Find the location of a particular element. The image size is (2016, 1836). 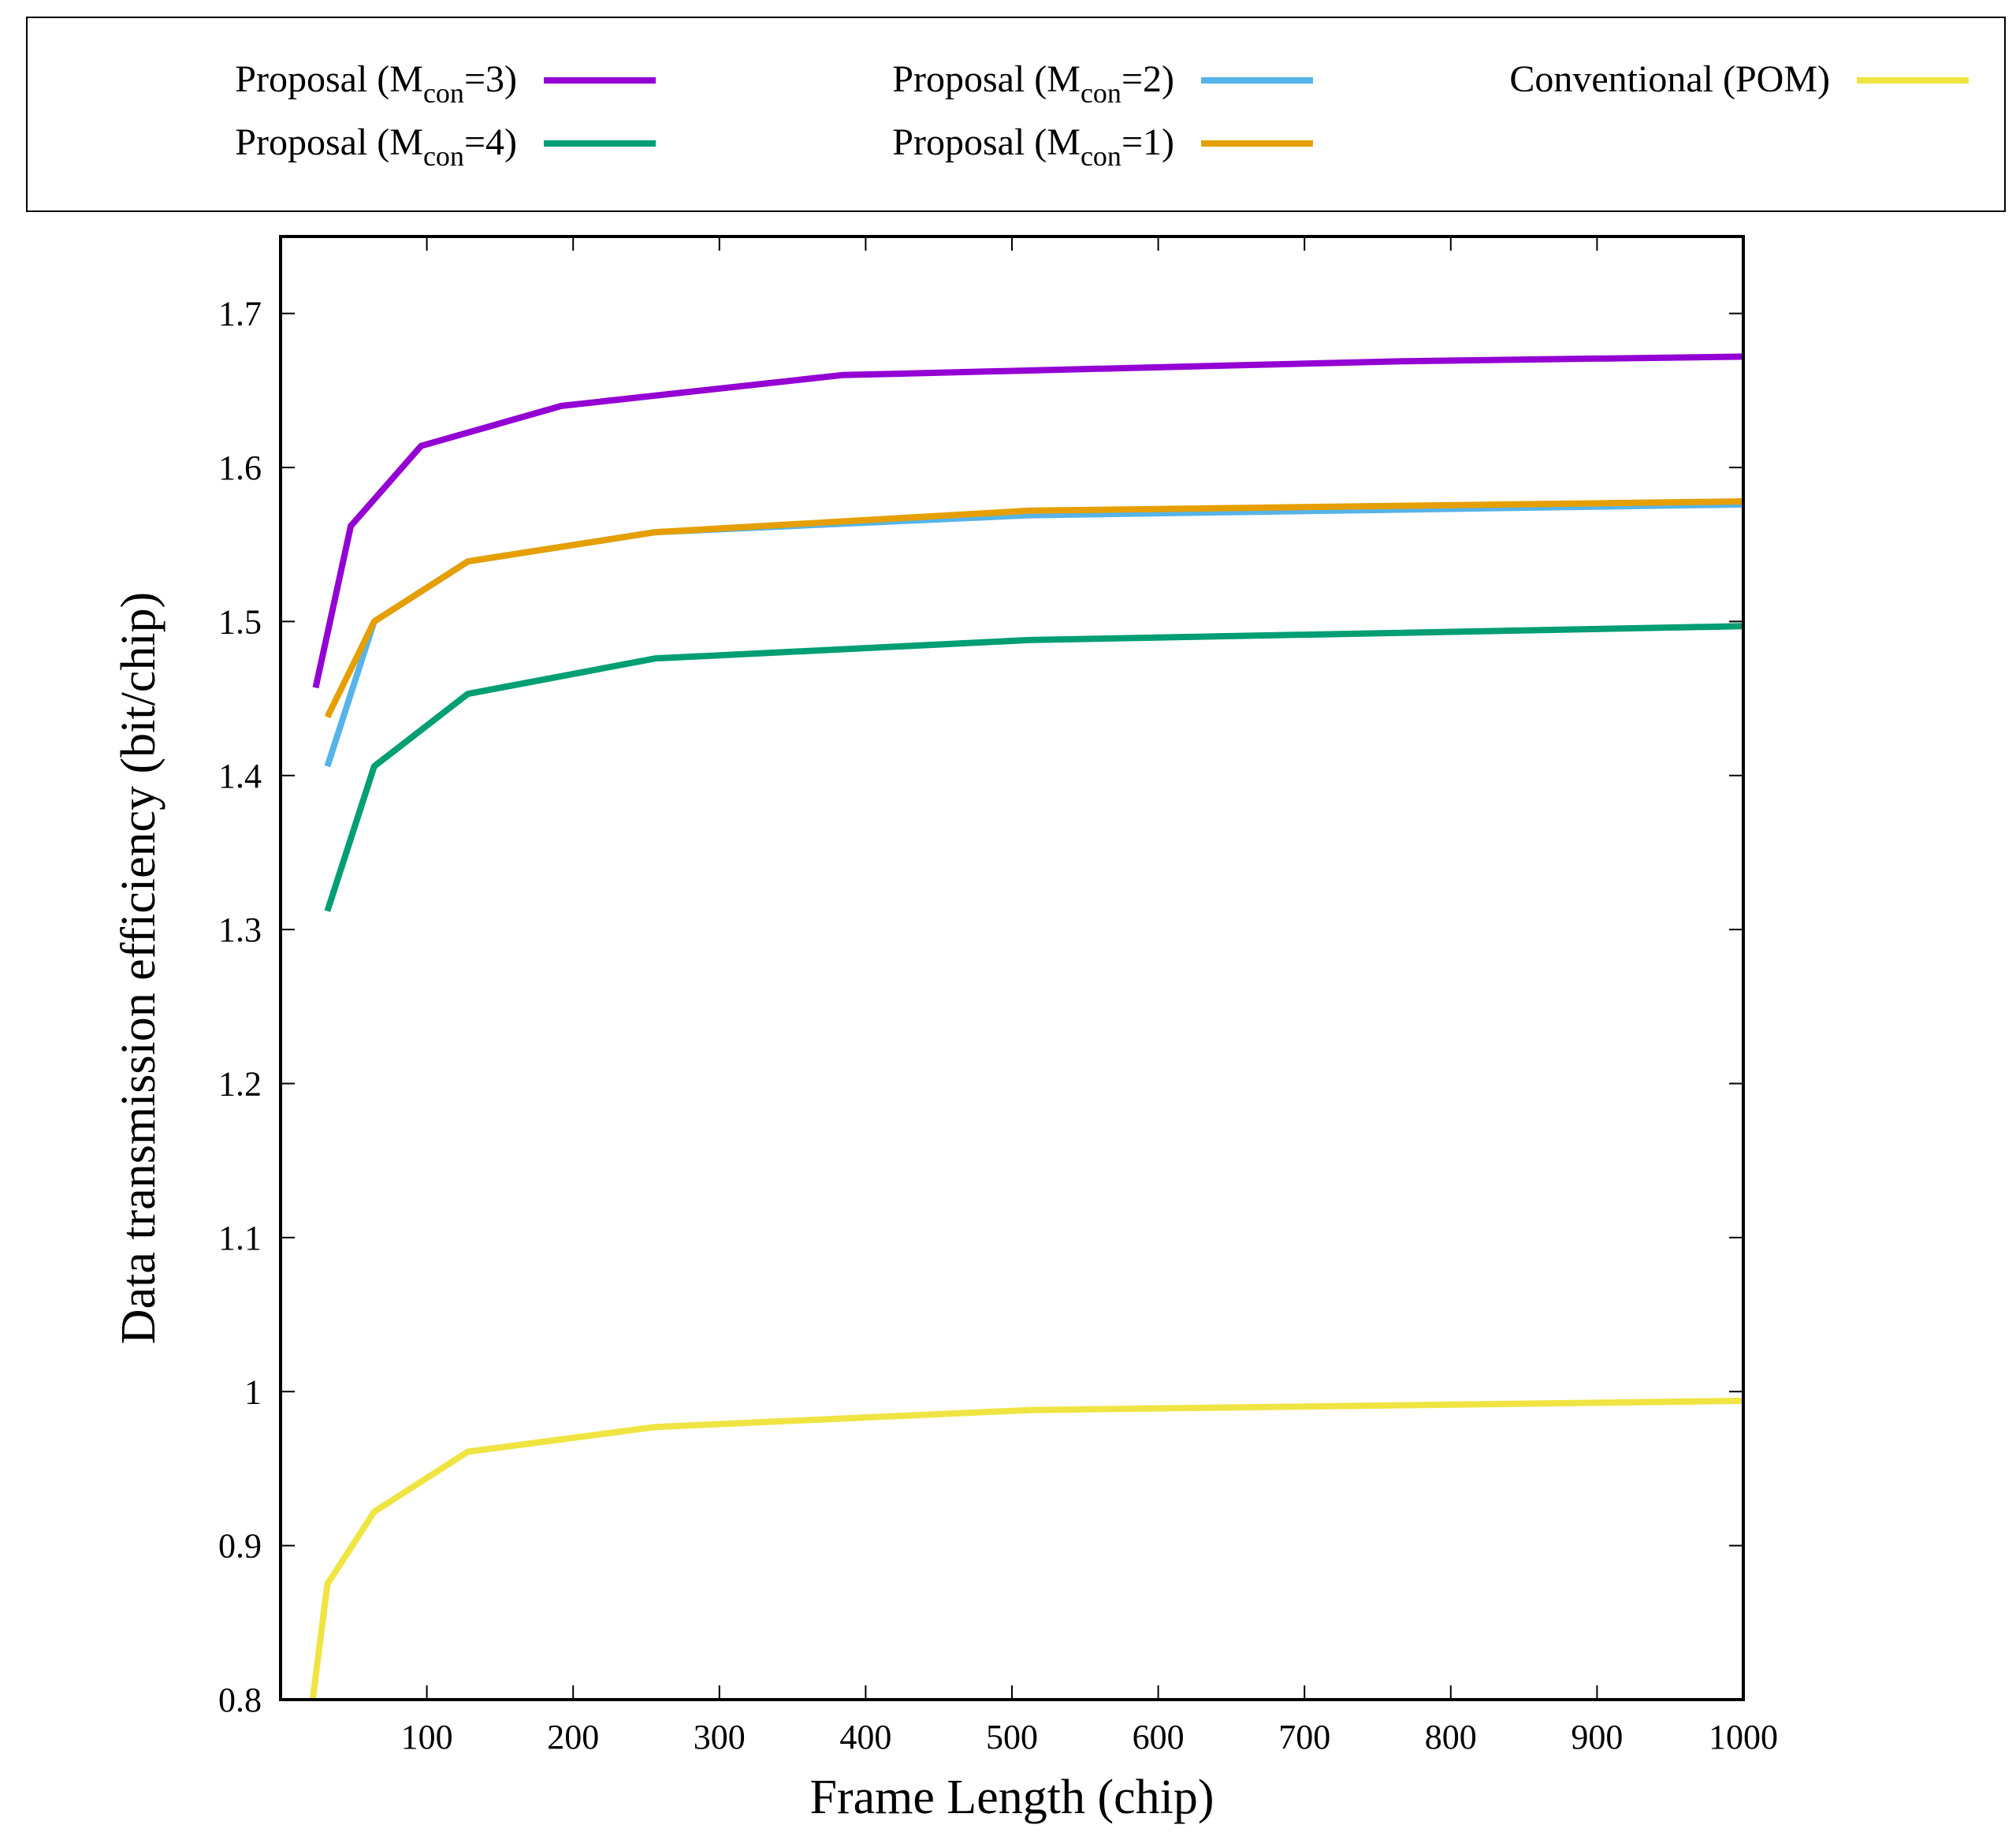

y-tick-label: 1.3 is located at coordinates (240, 930).